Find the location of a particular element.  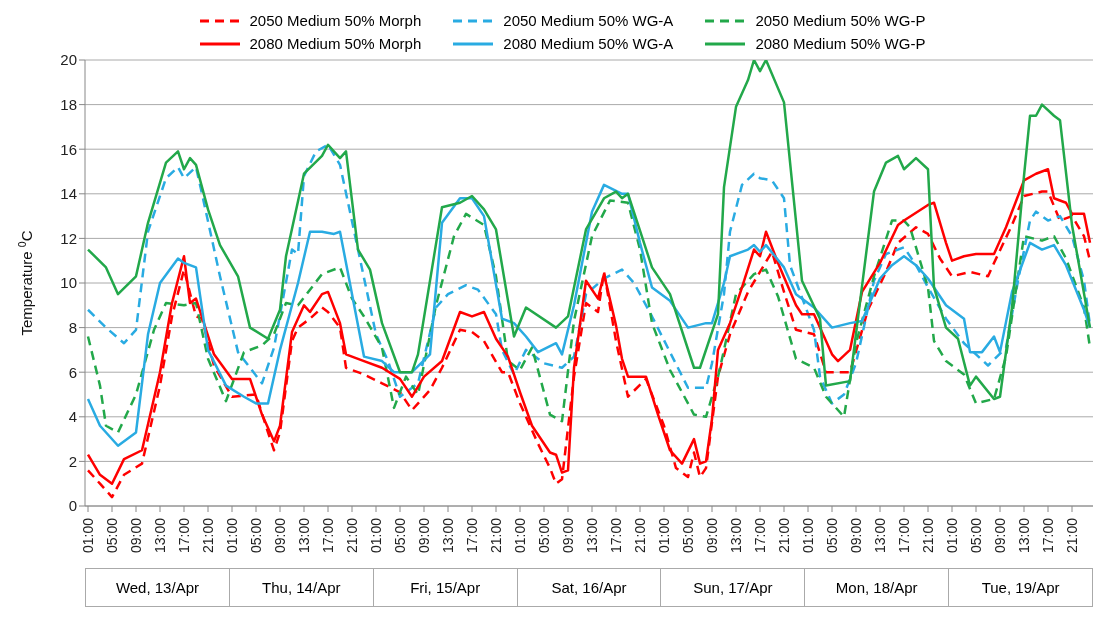

y-tick-label: 20 is located at coordinates (68, 60).